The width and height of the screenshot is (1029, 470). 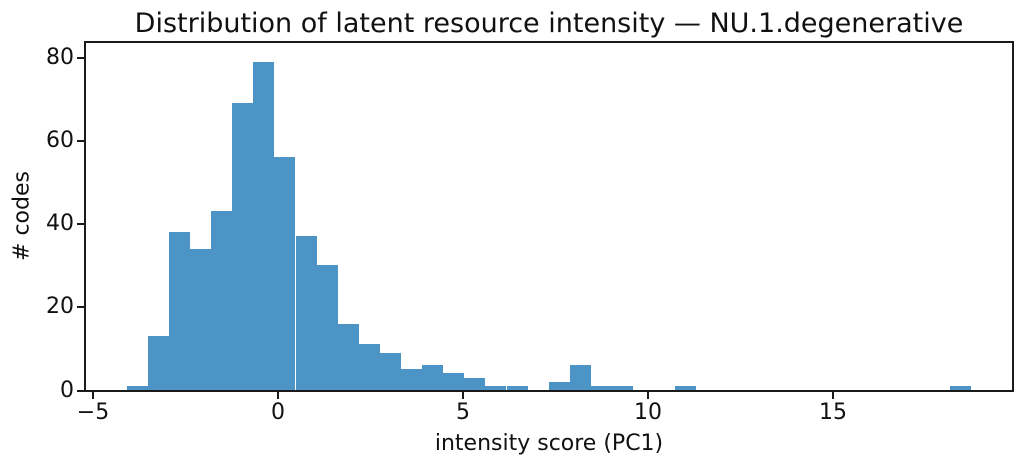 What do you see at coordinates (648, 412) in the screenshot?
I see `x-tick-label: 10` at bounding box center [648, 412].